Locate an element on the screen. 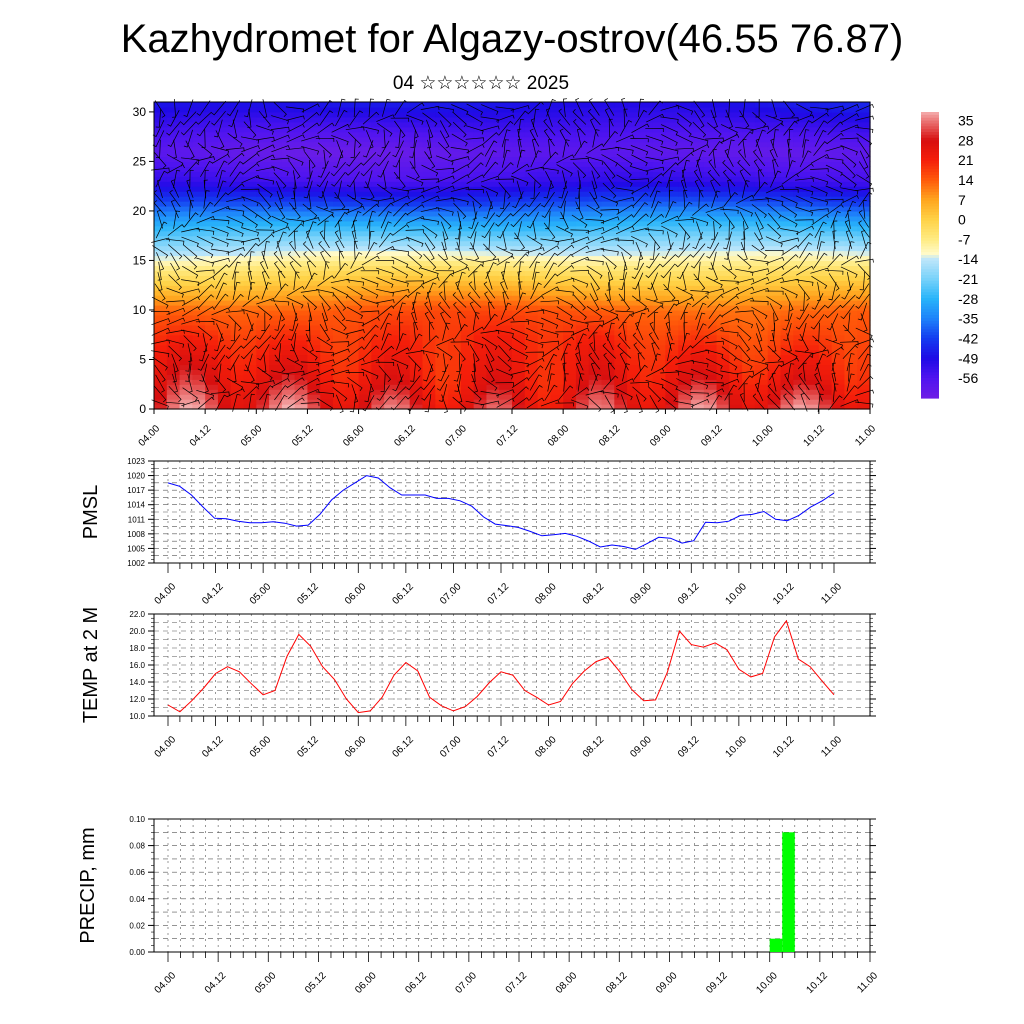  x-tick-label: 08.12 is located at coordinates (610, 436).